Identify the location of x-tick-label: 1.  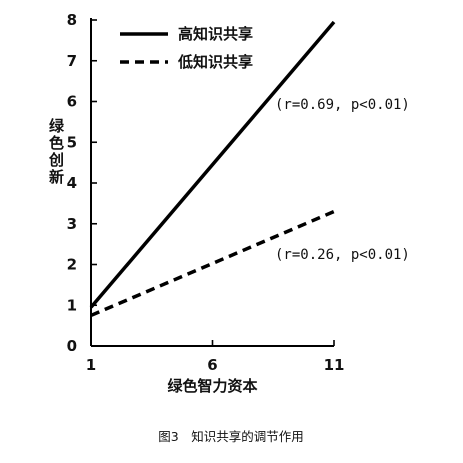
(91, 365).